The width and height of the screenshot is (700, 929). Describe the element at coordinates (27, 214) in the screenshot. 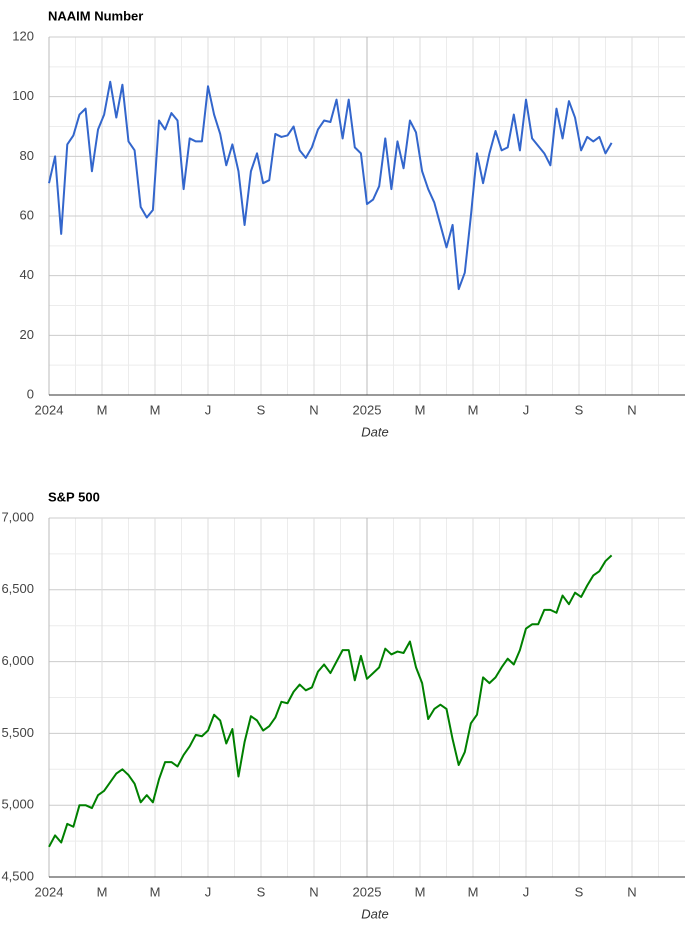

I see `y-tick-label: 60` at that location.